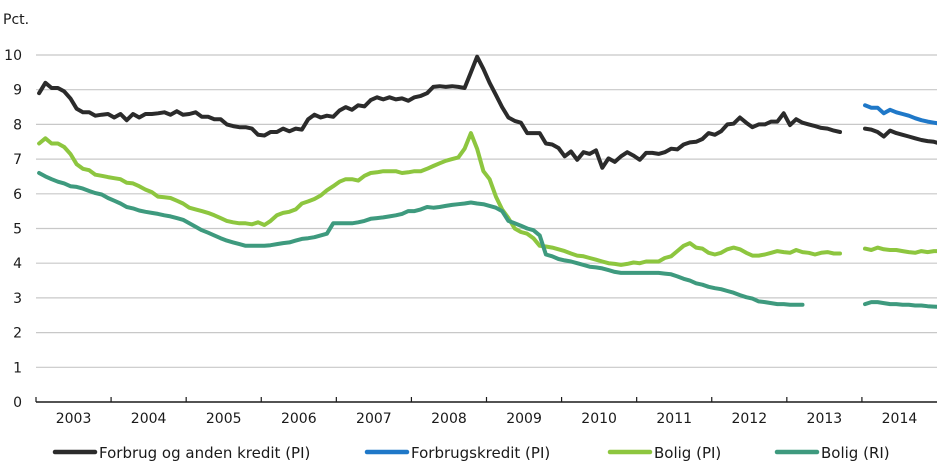 Image resolution: width=937 pixels, height=473 pixels. What do you see at coordinates (825, 419) in the screenshot?
I see `x-tick-label: 2013` at bounding box center [825, 419].